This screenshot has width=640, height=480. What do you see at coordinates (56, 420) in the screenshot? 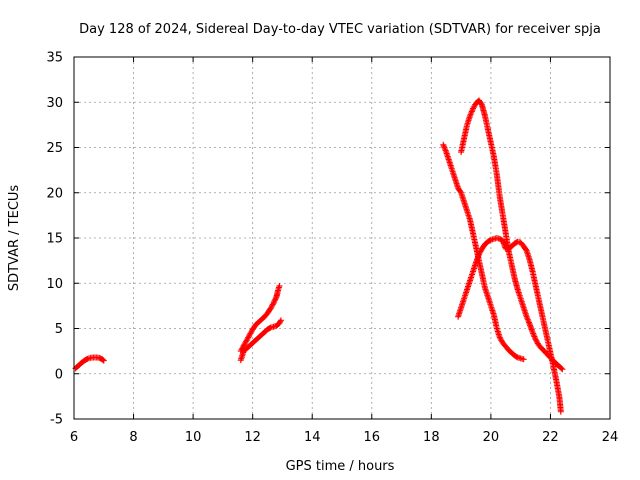
I see `y-tick-label: -5` at bounding box center [56, 420].